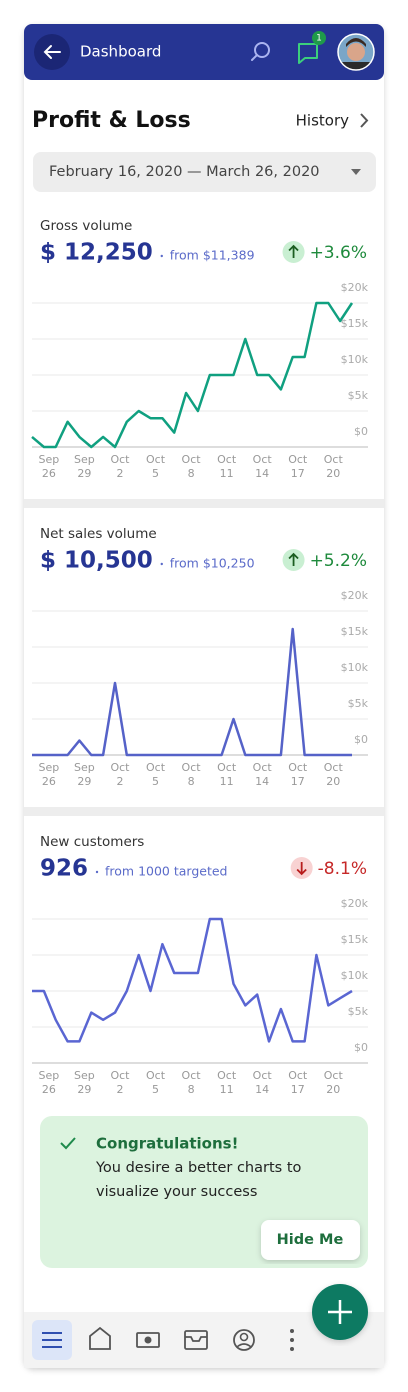 This screenshot has width=408, height=1392. What do you see at coordinates (120, 52) in the screenshot?
I see `app-title: Dashboard` at bounding box center [120, 52].